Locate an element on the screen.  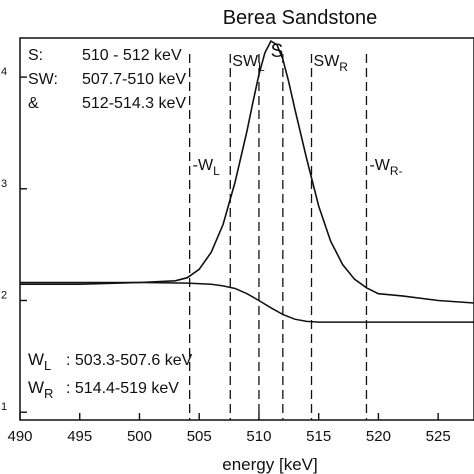
boundary-label: SWR is located at coordinates (331, 63).